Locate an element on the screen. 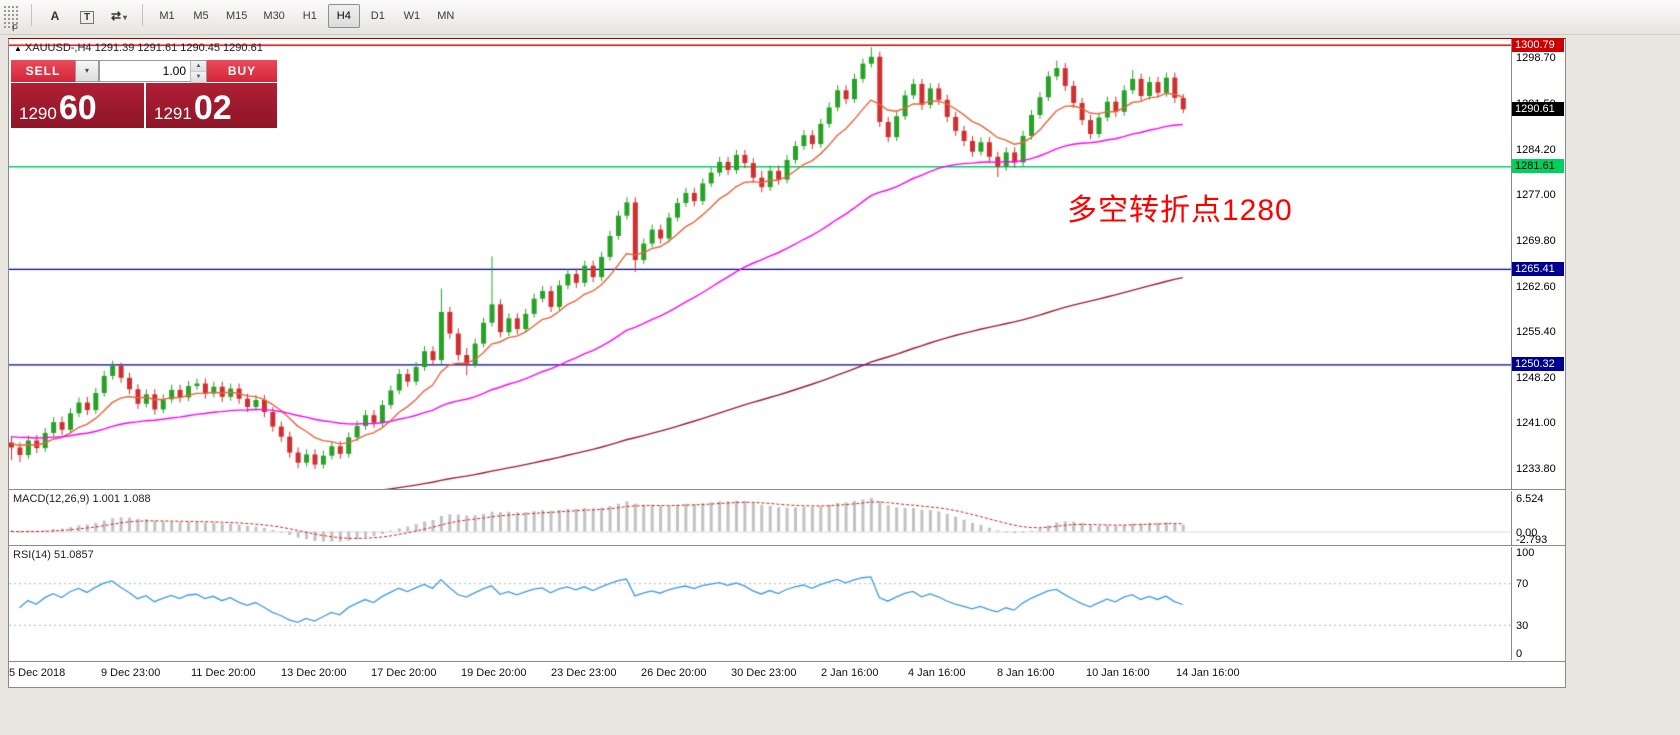  macd-axis: 6.524 0.00 -2.793 is located at coordinates (1538, 518).